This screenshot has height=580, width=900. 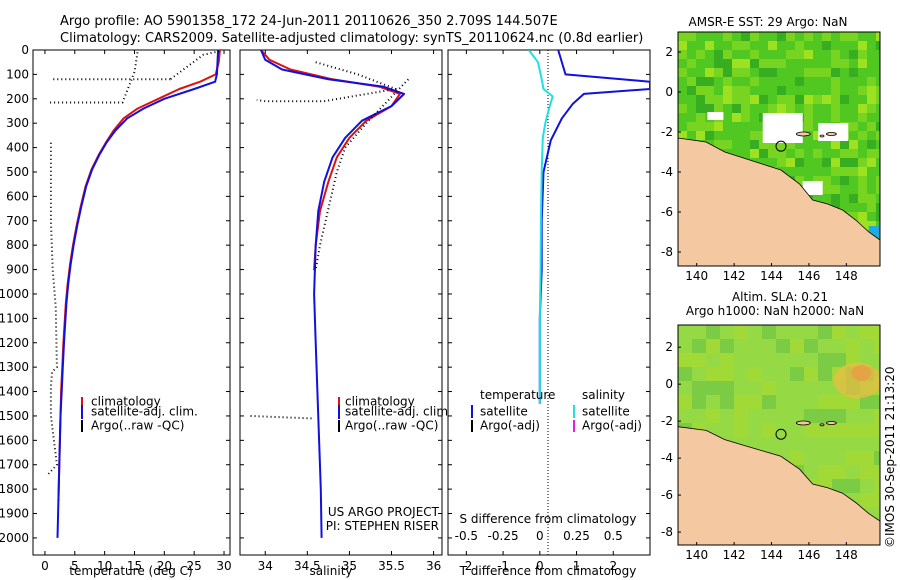 What do you see at coordinates (613, 536) in the screenshot?
I see `top-xtick-label: 0.5` at bounding box center [613, 536].